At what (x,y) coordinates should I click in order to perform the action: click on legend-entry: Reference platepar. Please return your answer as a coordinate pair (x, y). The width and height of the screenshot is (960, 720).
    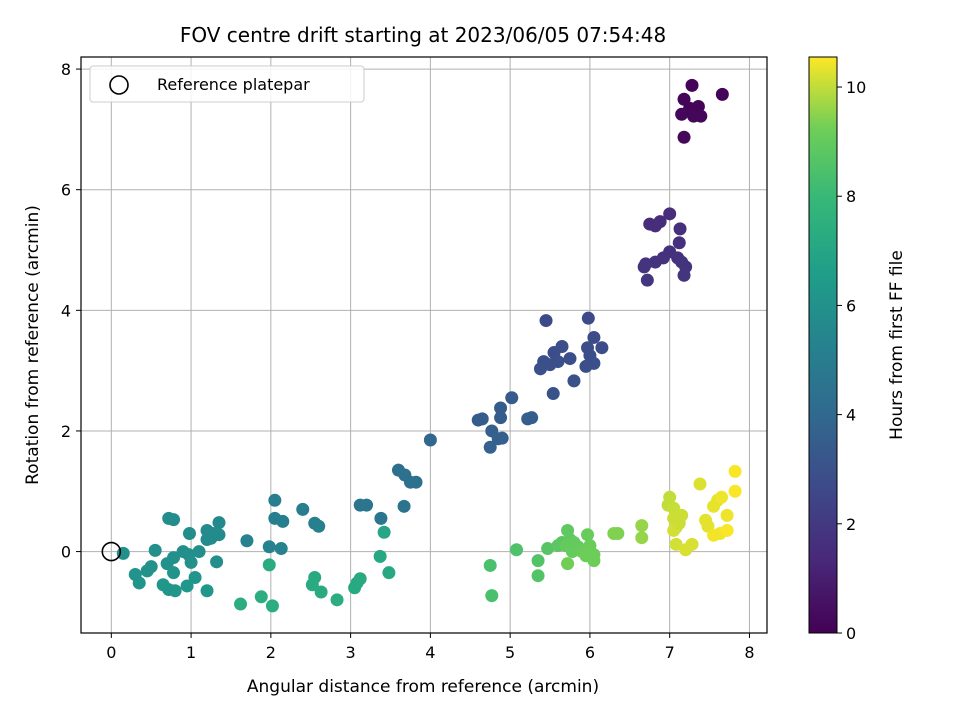
    Looking at the image, I should click on (233, 84).